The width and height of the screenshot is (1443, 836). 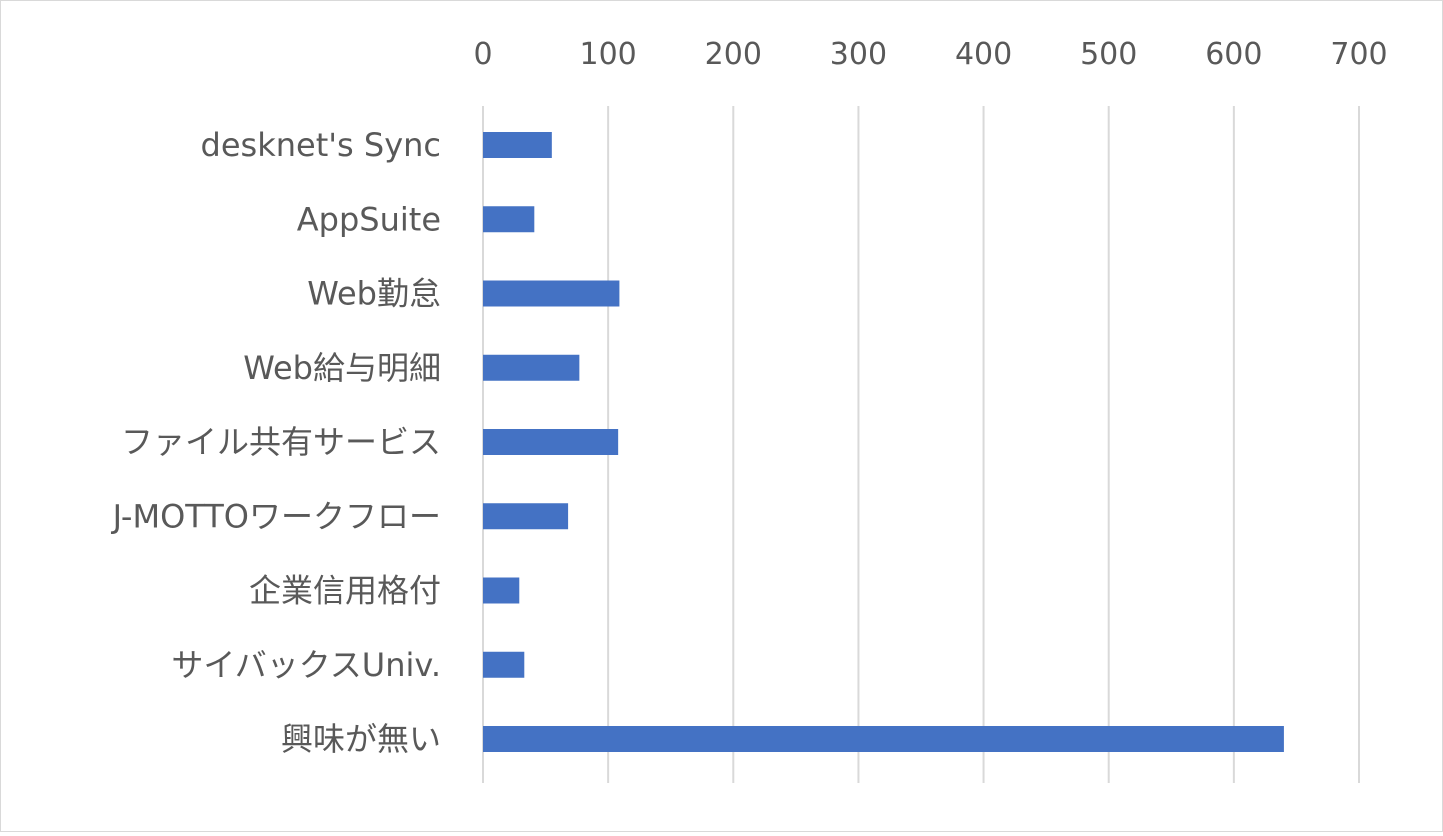 What do you see at coordinates (983, 54) in the screenshot?
I see `x-tick-label: 400` at bounding box center [983, 54].